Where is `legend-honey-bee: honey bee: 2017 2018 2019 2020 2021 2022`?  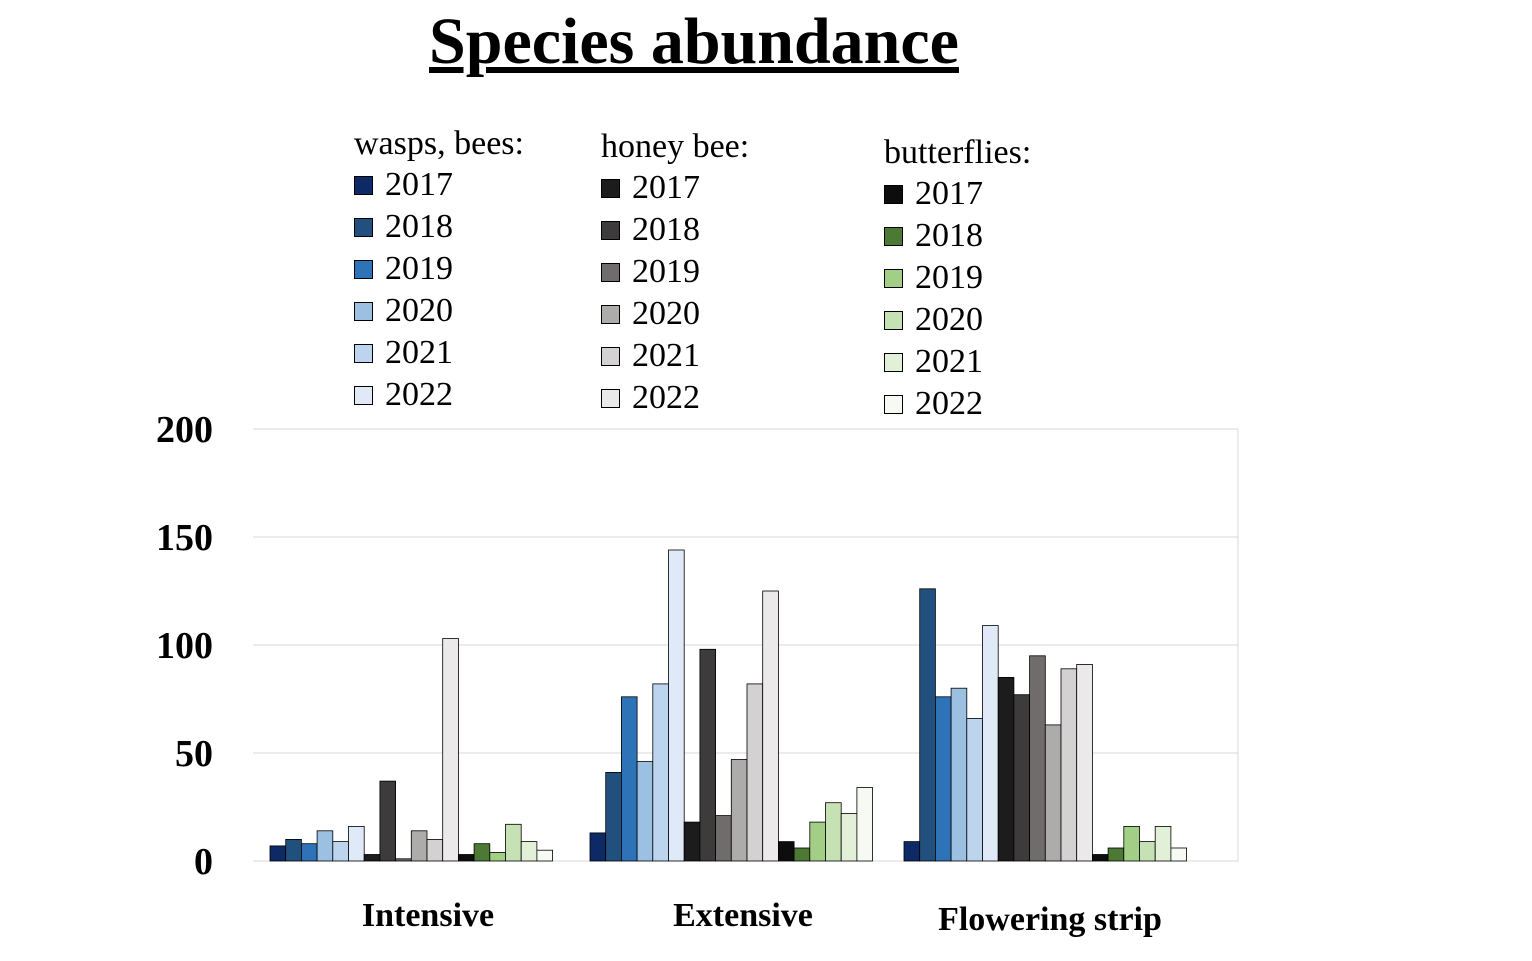
legend-honey-bee: honey bee: 2017 2018 2019 2020 2021 2022 is located at coordinates (675, 273).